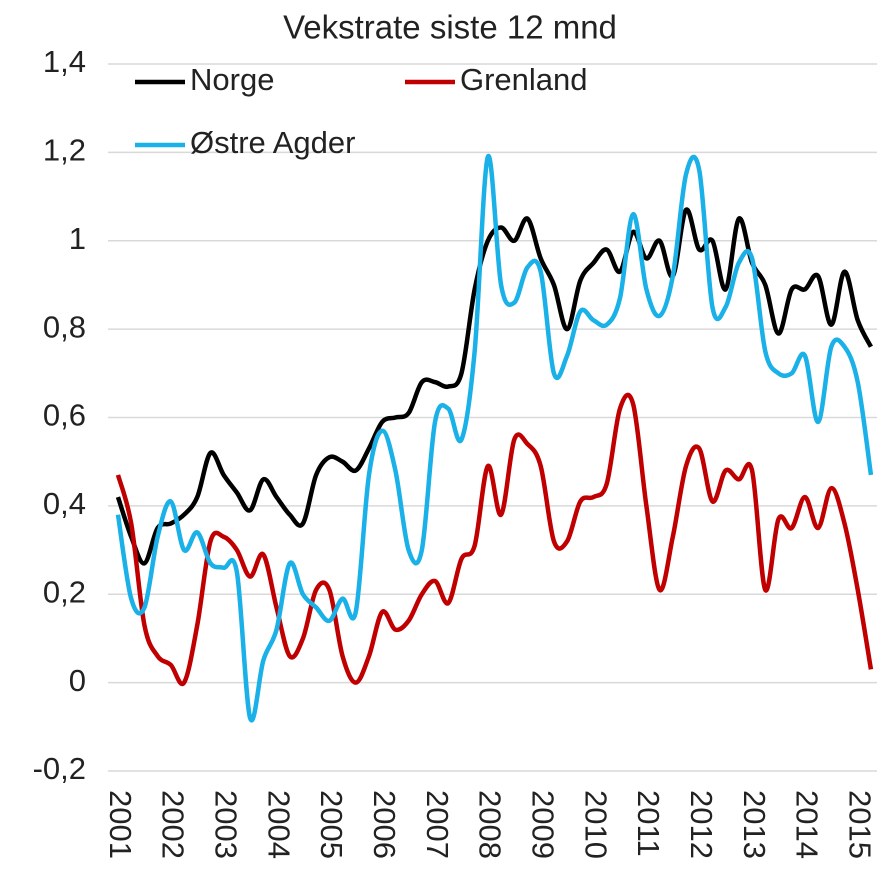  I want to click on y-tick-label: 0,8, so click(64, 326).